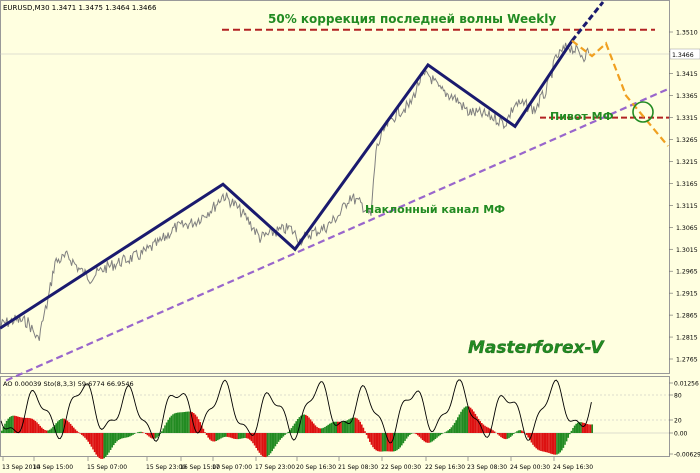  What do you see at coordinates (687, 33) in the screenshot?
I see `price-label: 1.3510` at bounding box center [687, 33].